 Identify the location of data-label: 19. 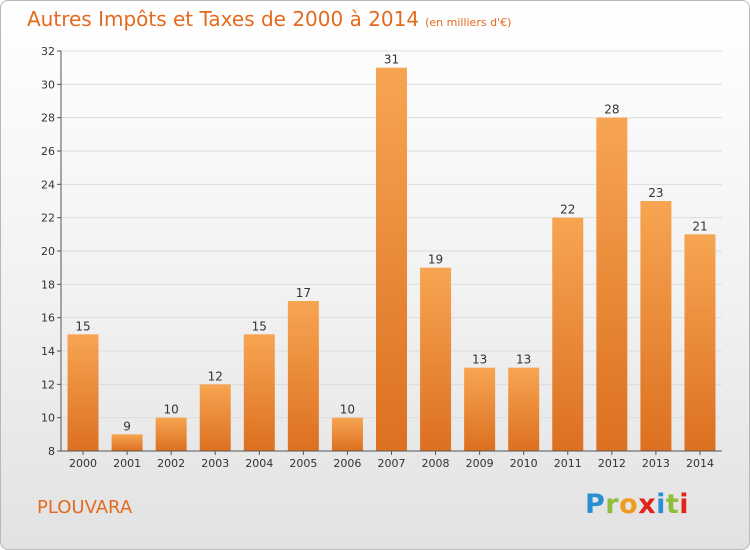
(435, 260).